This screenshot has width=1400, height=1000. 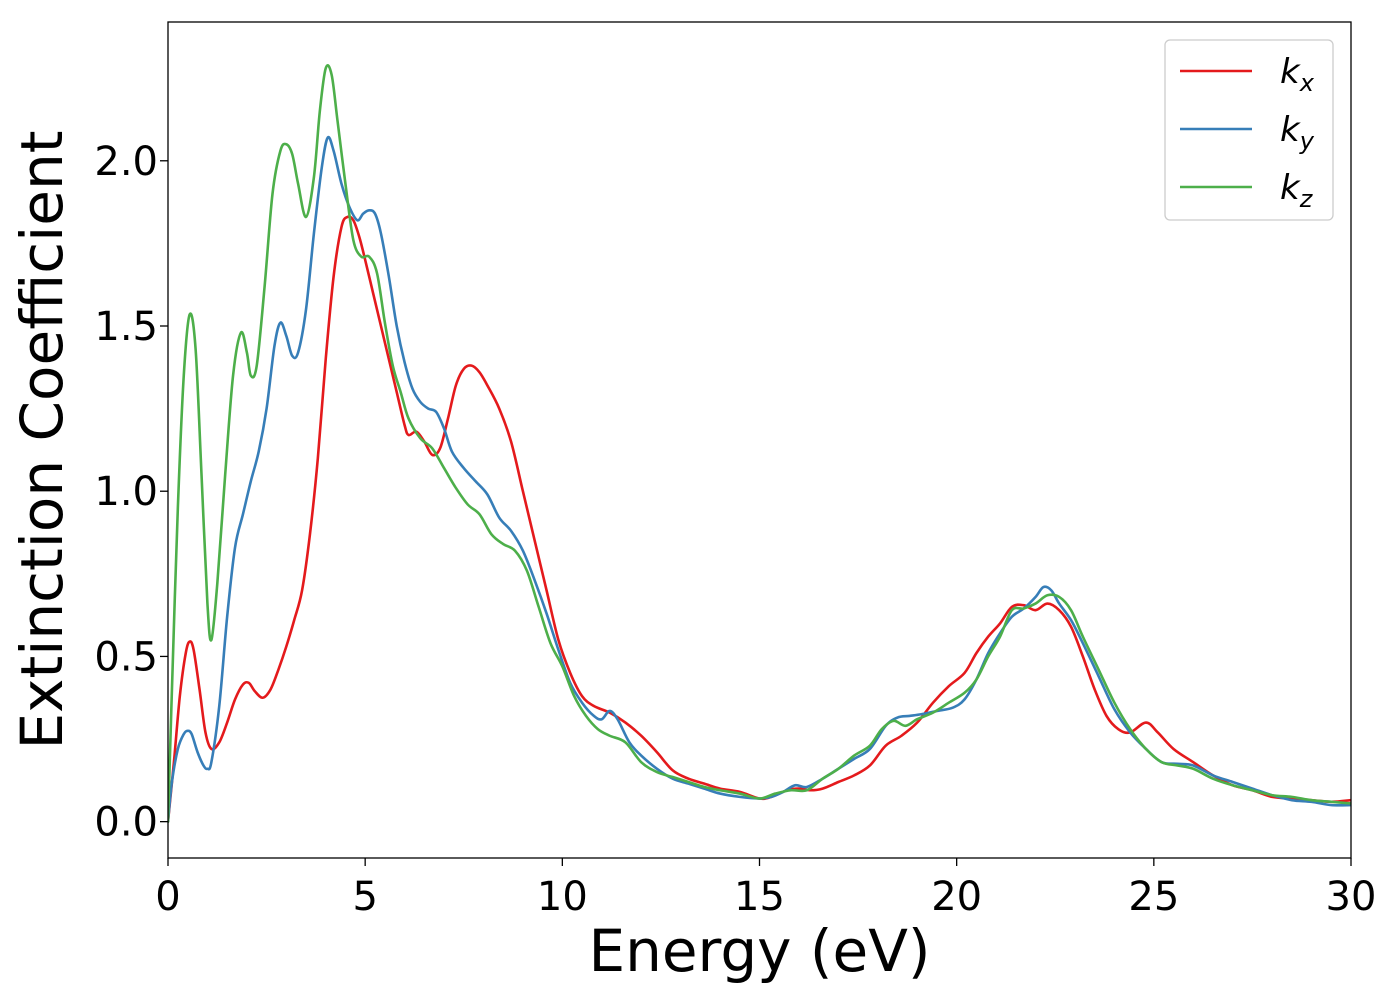 What do you see at coordinates (126, 327) in the screenshot?
I see `y-tick-label: 1.5` at bounding box center [126, 327].